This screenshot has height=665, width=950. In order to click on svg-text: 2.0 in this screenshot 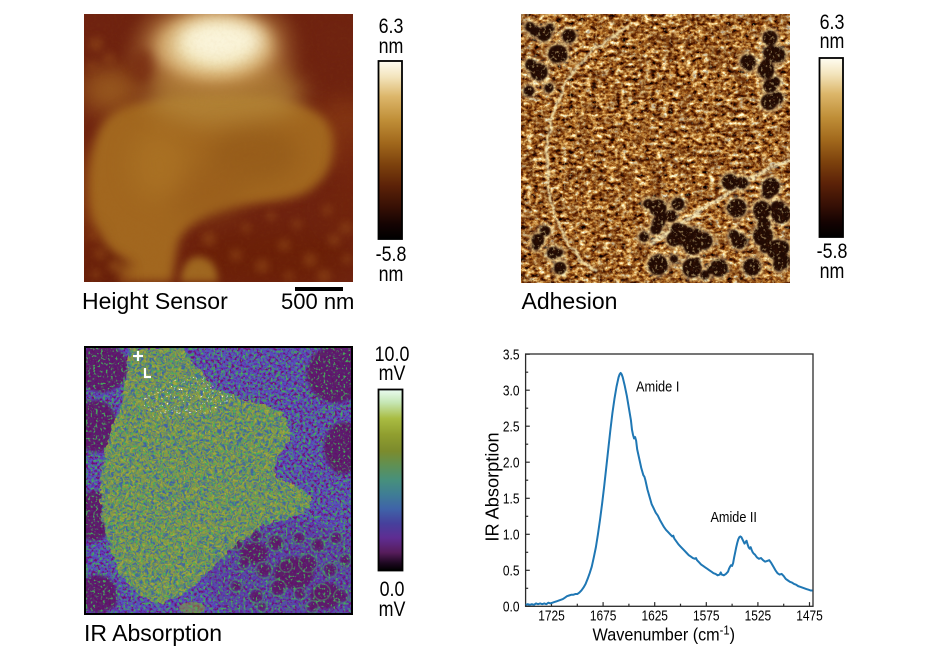, I will do `click(511, 462)`.